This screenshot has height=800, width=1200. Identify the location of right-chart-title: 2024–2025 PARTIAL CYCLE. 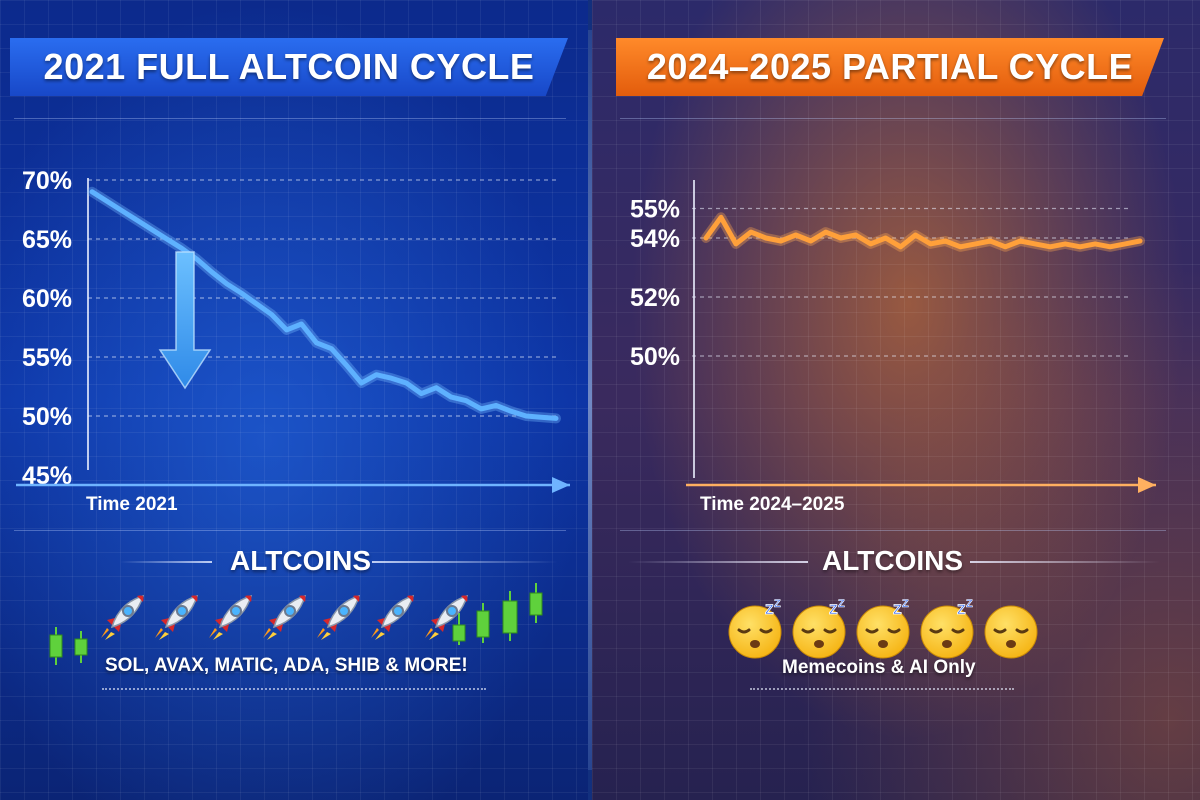
(890, 66).